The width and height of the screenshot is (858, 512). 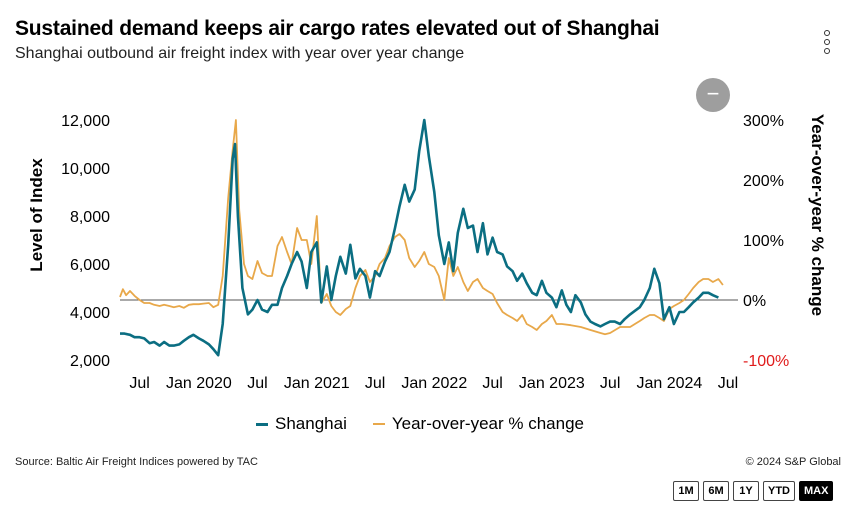 What do you see at coordinates (763, 241) in the screenshot?
I see `y-right-tick-label: 100%` at bounding box center [763, 241].